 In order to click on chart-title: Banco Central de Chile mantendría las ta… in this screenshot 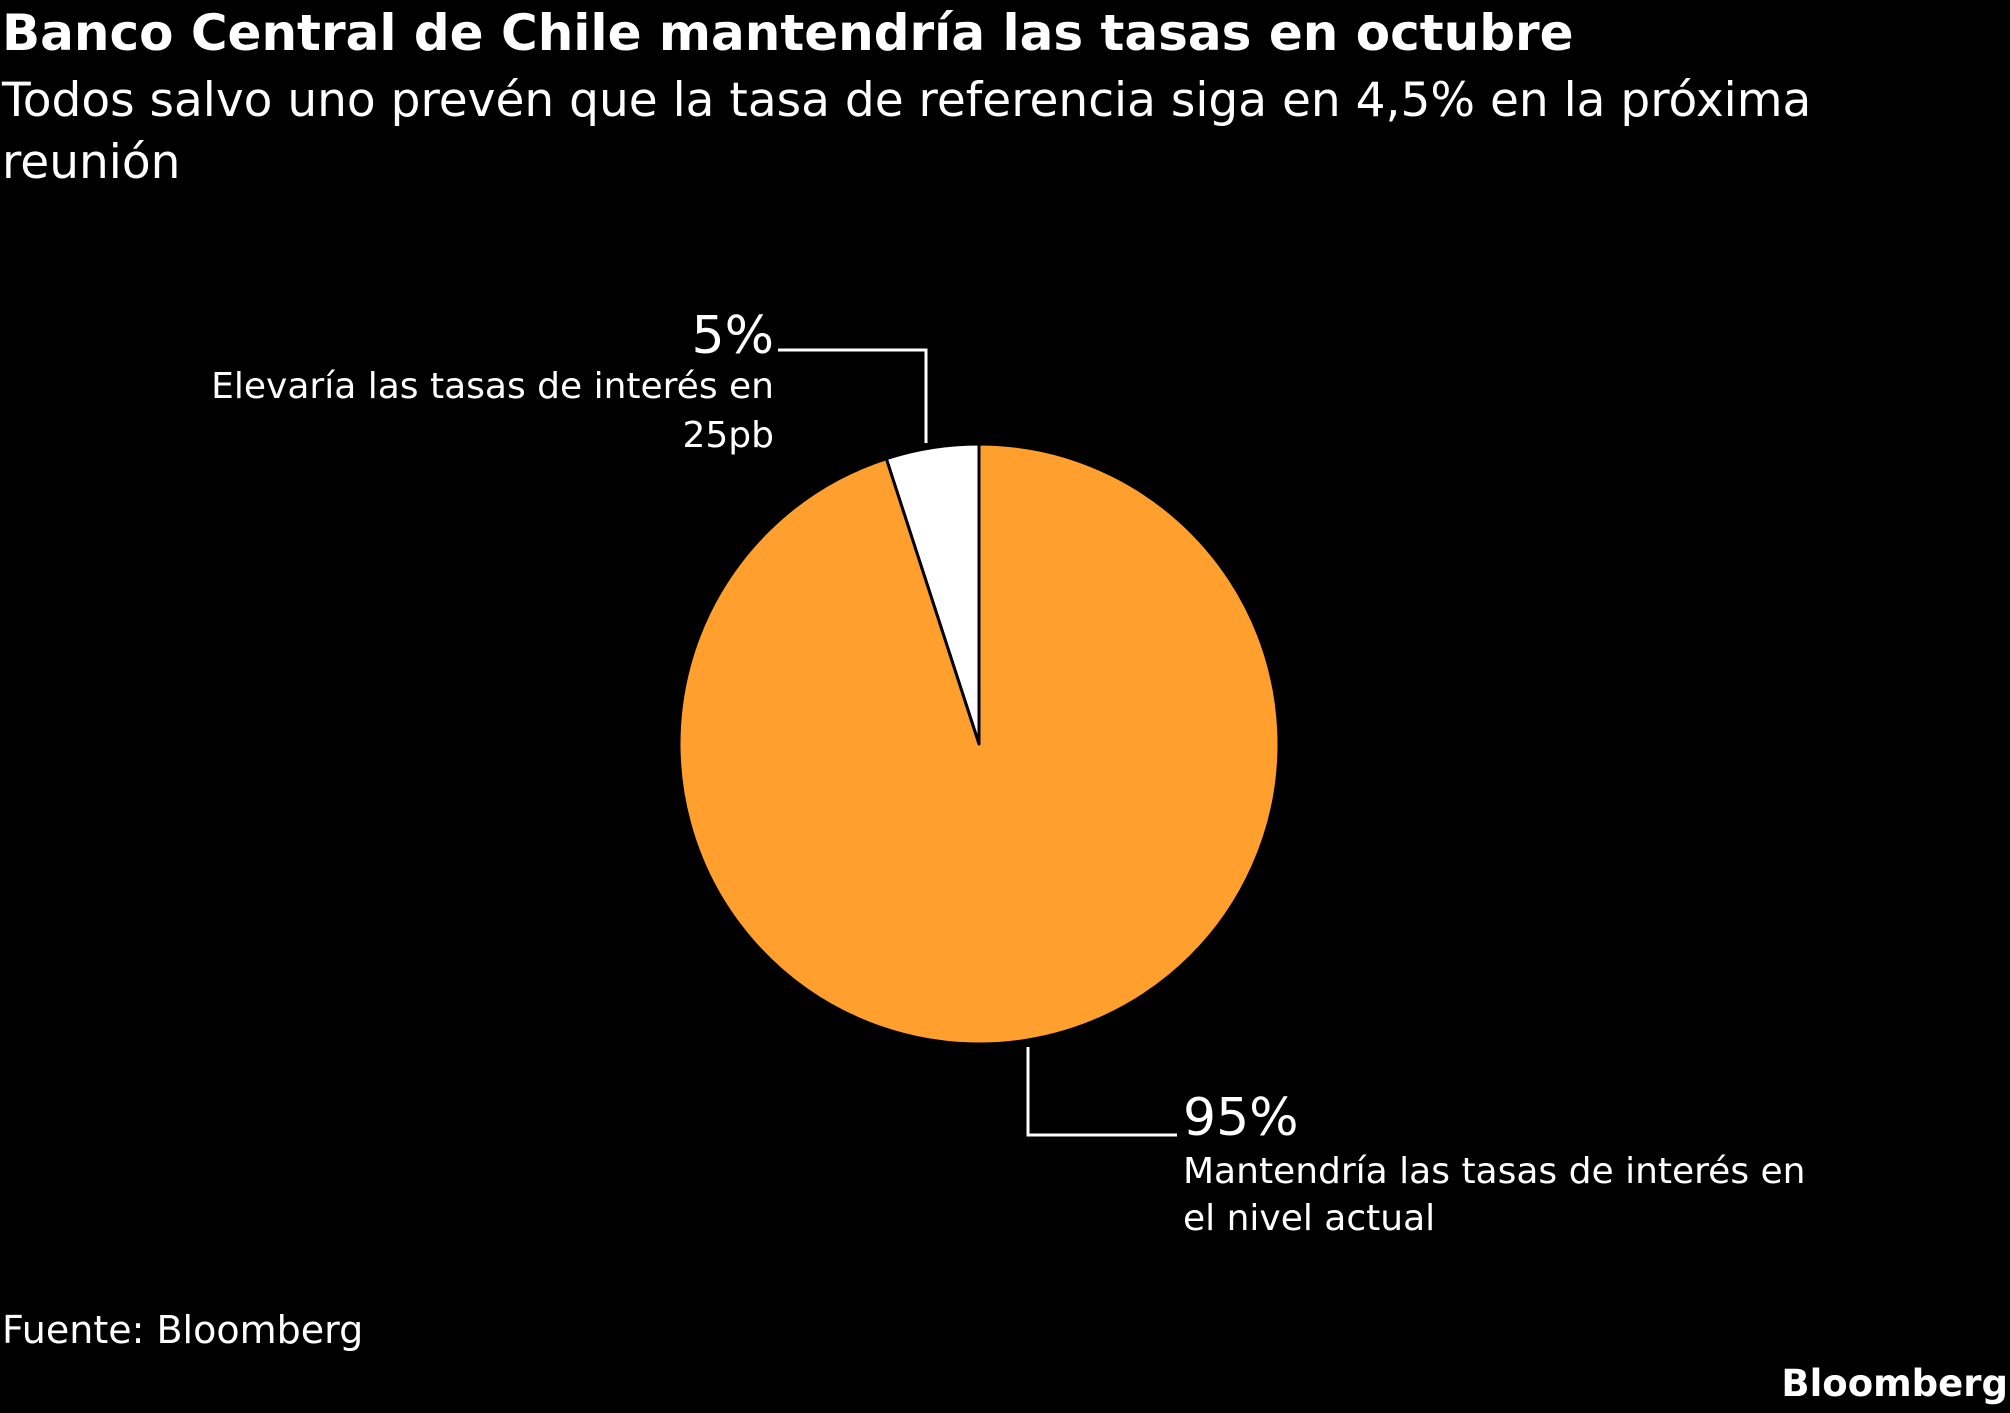, I will do `click(788, 33)`.